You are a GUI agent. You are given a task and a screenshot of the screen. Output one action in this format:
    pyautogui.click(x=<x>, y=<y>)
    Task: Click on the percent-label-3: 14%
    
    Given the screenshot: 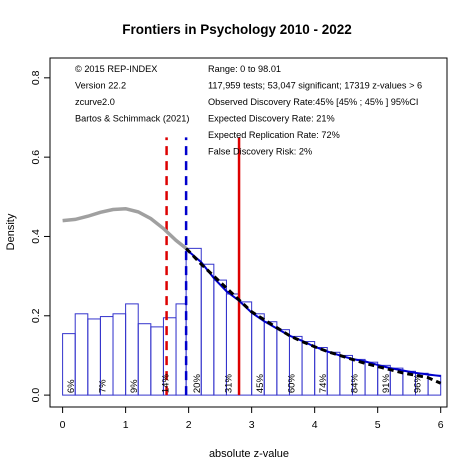 What is the action you would take?
    pyautogui.click(x=165, y=384)
    